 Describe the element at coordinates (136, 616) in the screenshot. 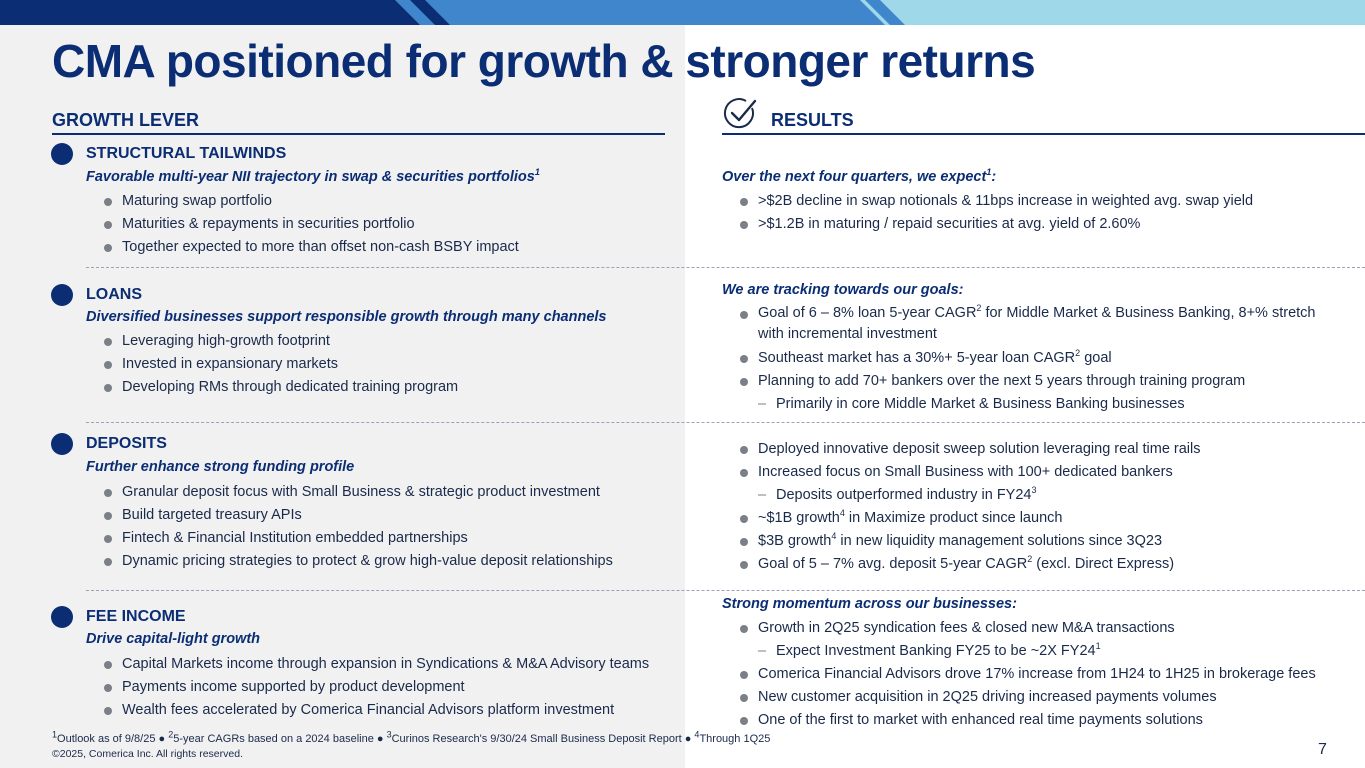

I see `section-title-fee-income: FEE INCOME` at that location.